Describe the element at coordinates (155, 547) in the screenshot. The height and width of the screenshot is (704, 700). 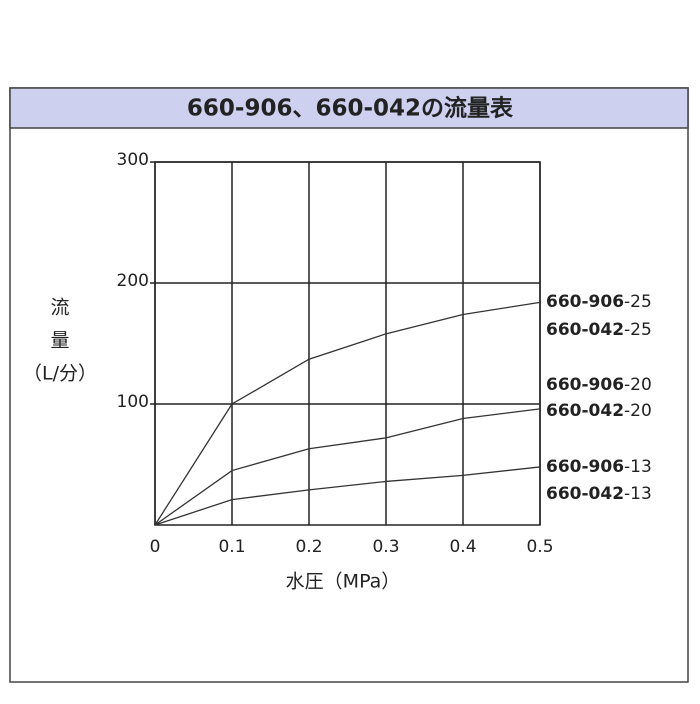
I see `x-tick-label: 0` at that location.